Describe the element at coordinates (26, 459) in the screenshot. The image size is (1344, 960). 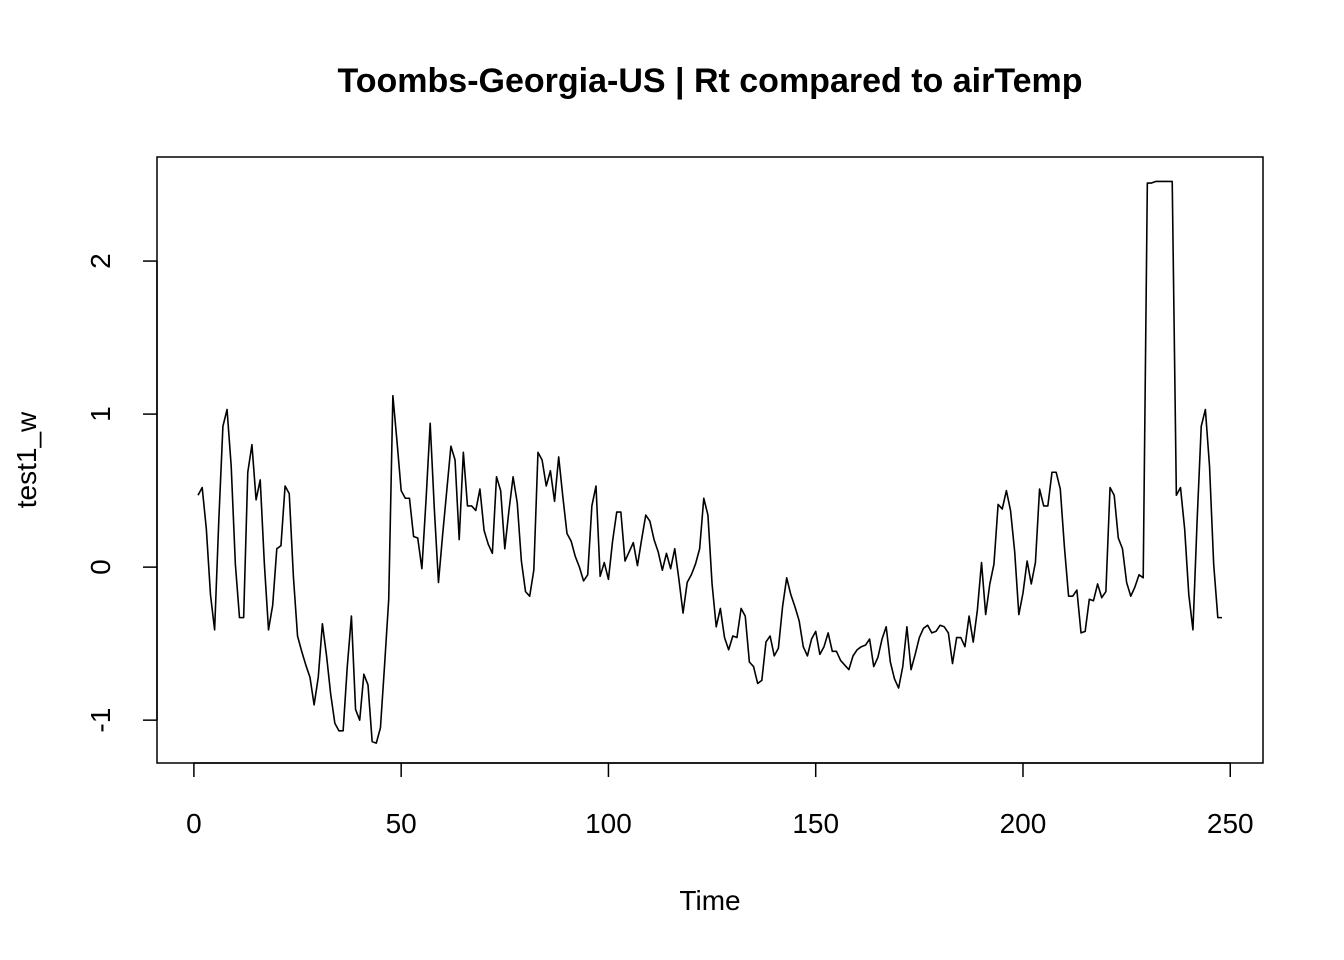
I see `y-axis-label: test1_w` at that location.